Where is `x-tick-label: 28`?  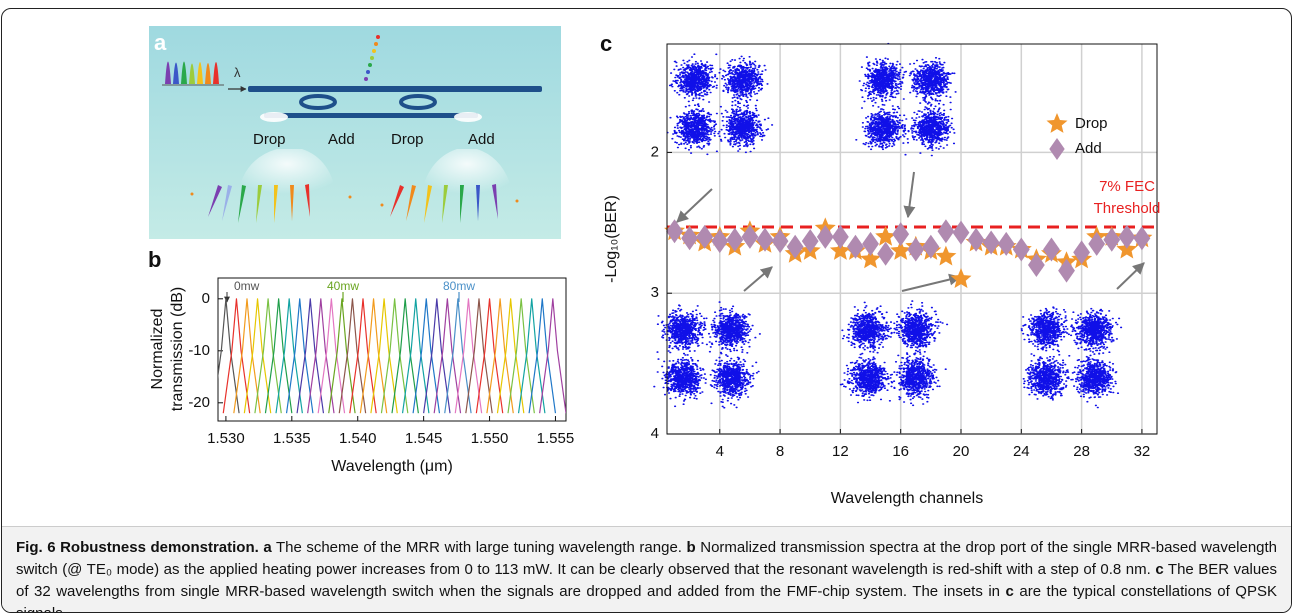 x-tick-label: 28 is located at coordinates (1081, 451).